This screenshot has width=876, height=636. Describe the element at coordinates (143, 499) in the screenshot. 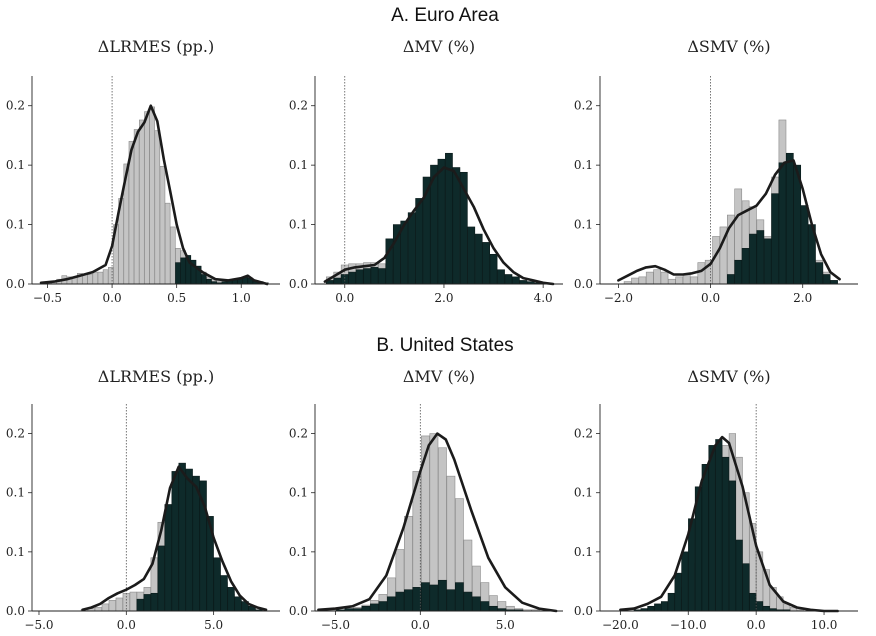

I see `panel-4: ΔLRMES (pp.)0.00.10.10.2−5.0 0.0 5.0` at that location.